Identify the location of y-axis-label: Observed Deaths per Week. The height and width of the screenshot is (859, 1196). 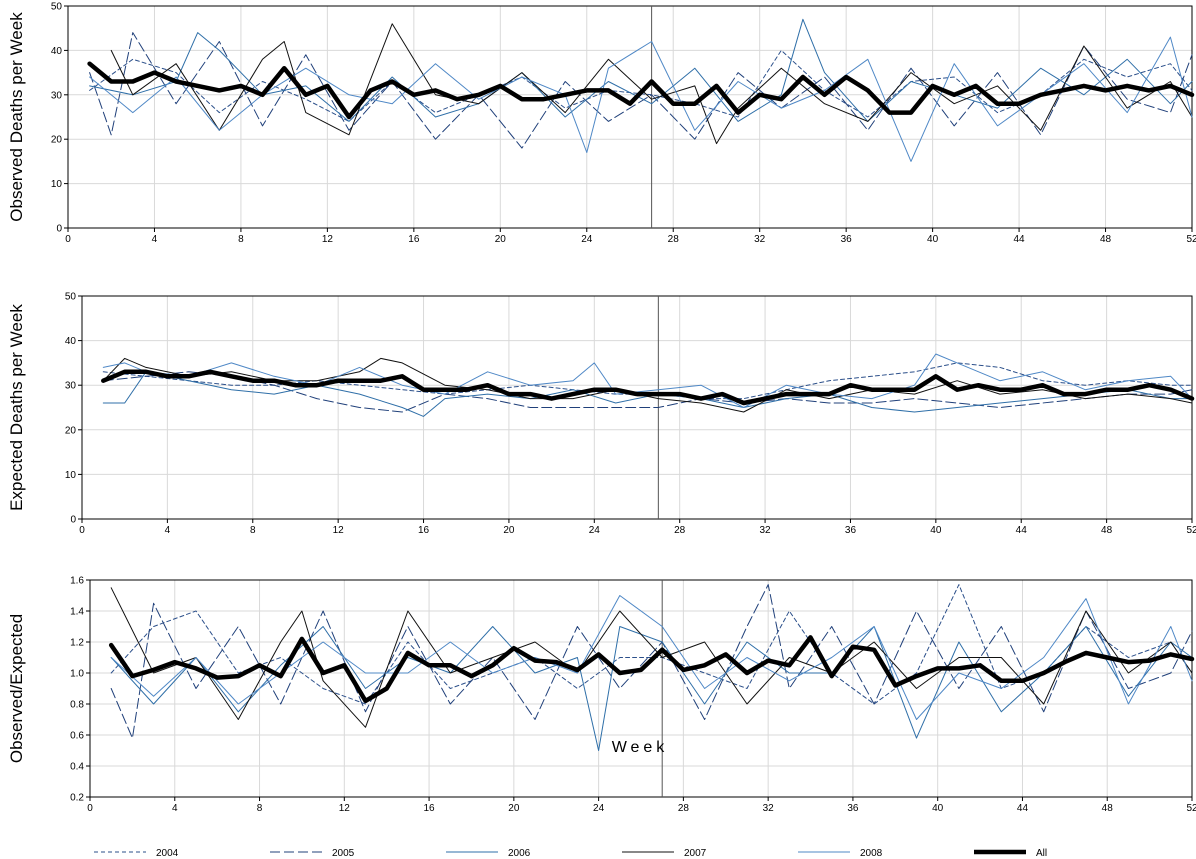
(16, 117).